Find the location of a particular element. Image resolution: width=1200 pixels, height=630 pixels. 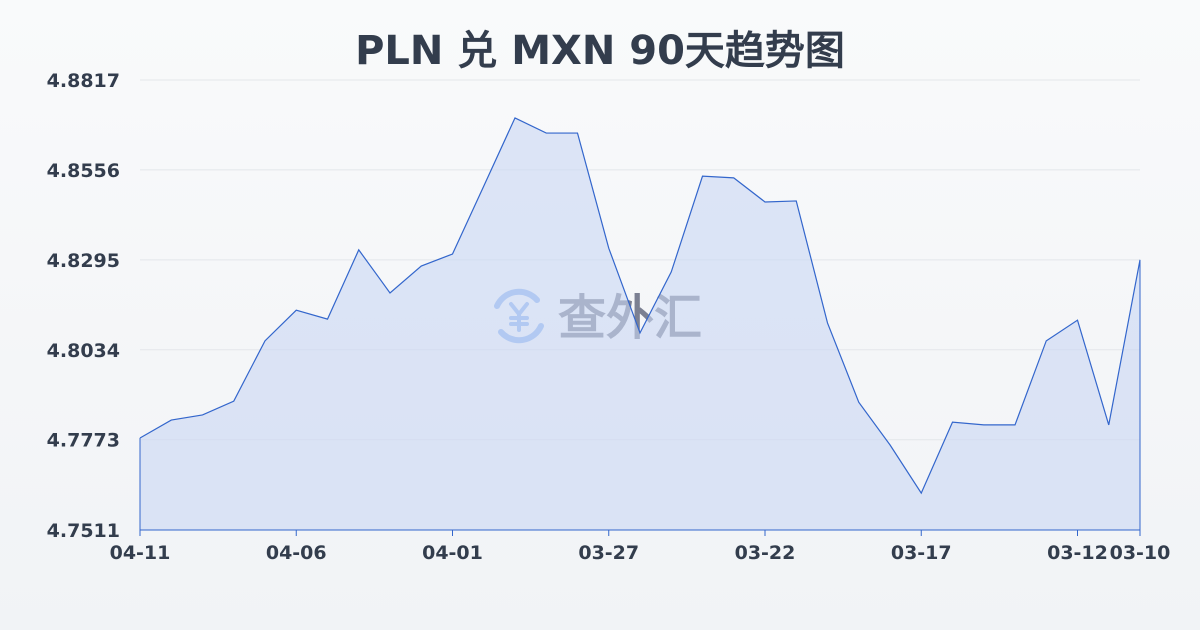

x-tick-label: 03-10 is located at coordinates (1140, 553).